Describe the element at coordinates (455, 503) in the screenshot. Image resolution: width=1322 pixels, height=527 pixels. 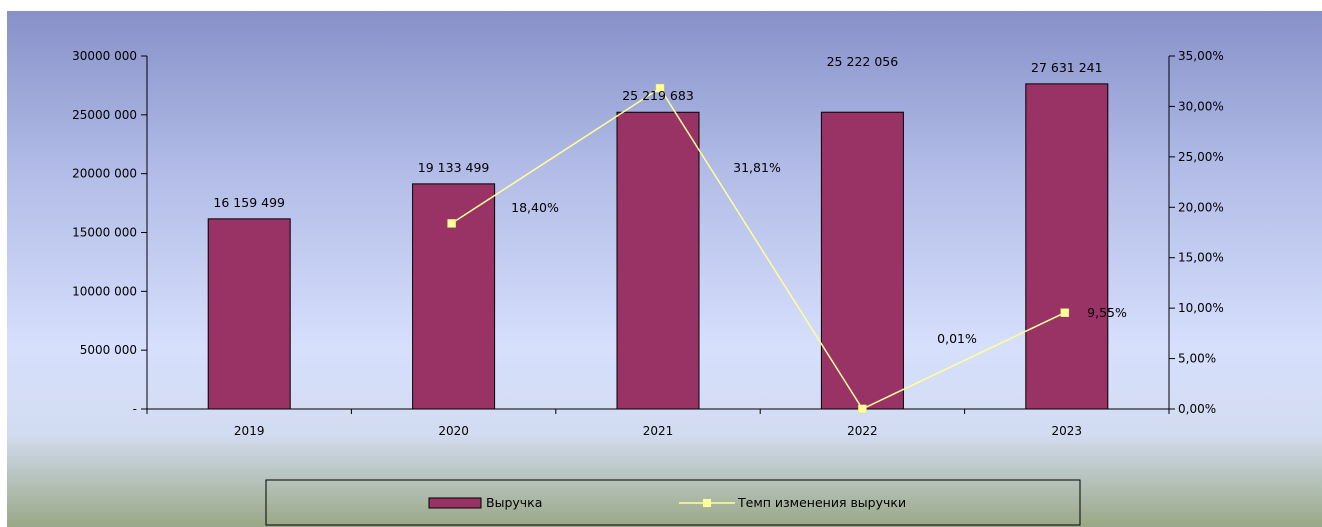
I see `legend-swatch-bar` at that location.